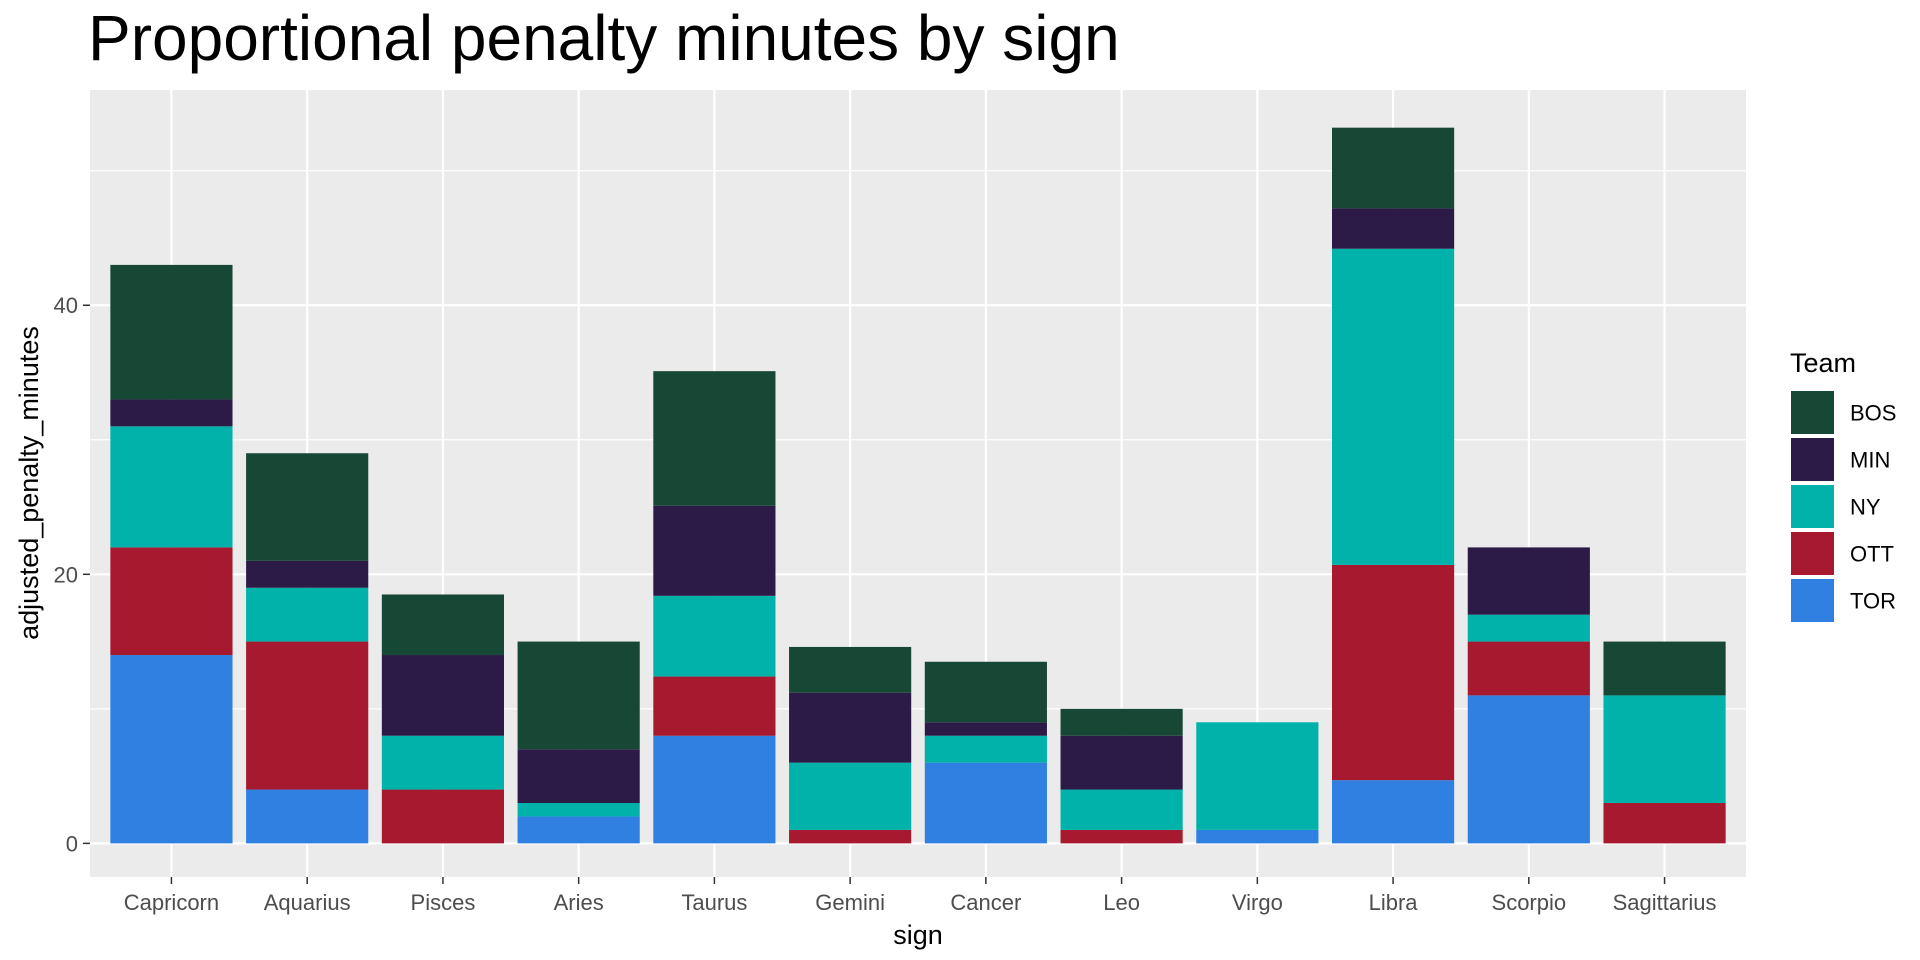 The width and height of the screenshot is (1920, 960). Describe the element at coordinates (1812, 600) in the screenshot. I see `legend-key-tor` at that location.